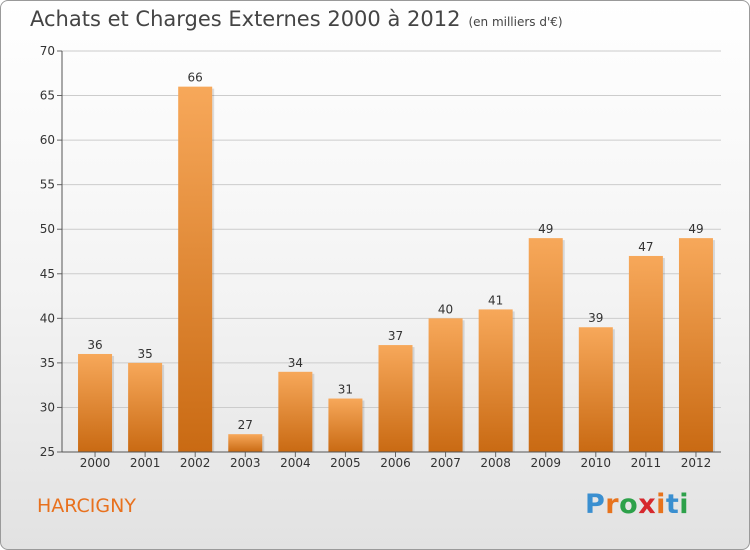 The image size is (750, 550). Describe the element at coordinates (345, 390) in the screenshot. I see `bar-value-label: 31` at that location.